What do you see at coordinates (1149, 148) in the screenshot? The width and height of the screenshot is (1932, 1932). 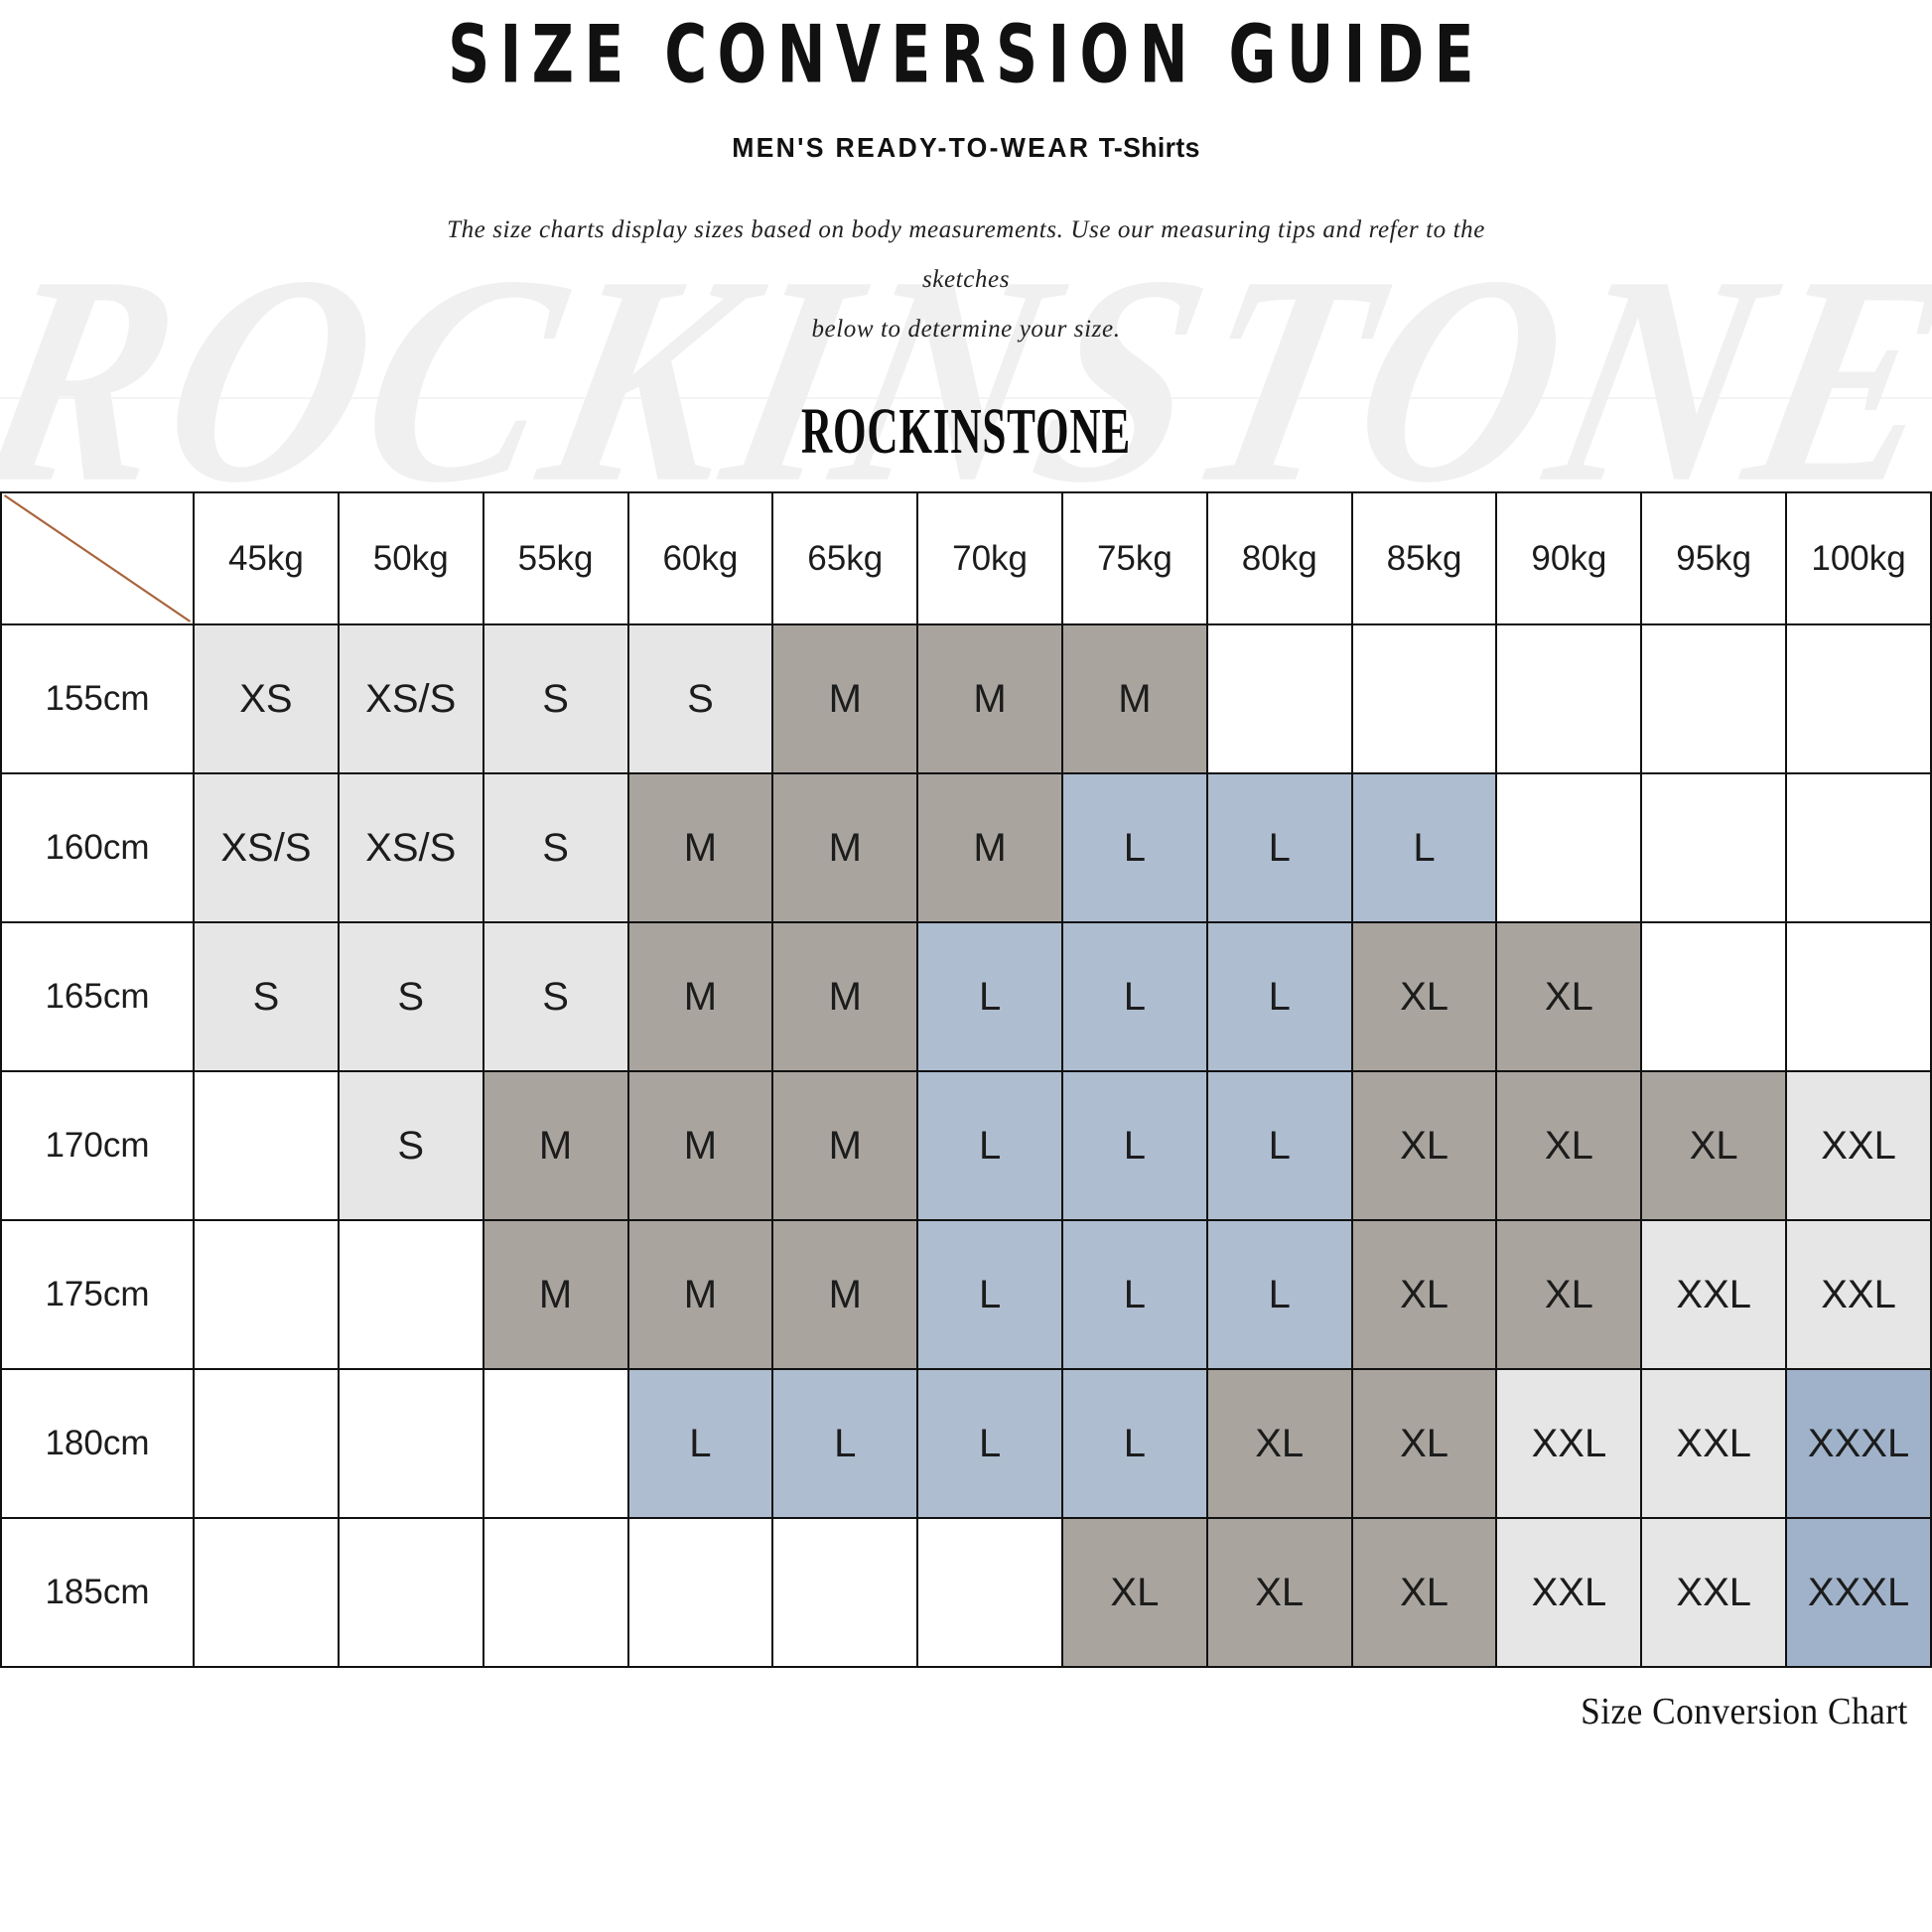 I see `subtitle-product: T-Shirts` at bounding box center [1149, 148].